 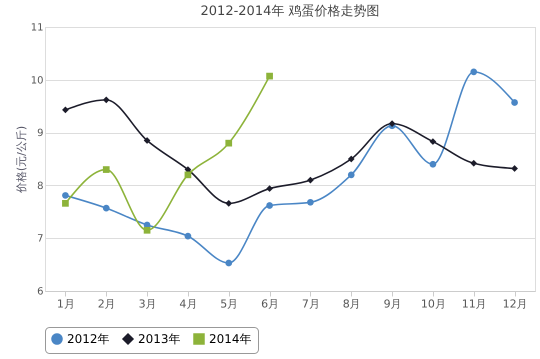 What do you see at coordinates (230, 339) in the screenshot?
I see `legend-label: 2014年` at bounding box center [230, 339].